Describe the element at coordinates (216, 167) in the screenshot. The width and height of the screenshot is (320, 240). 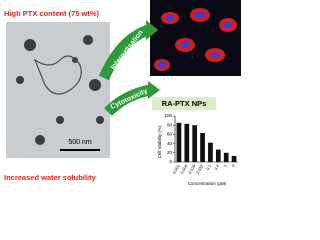
I see `x-tick-label: 0.4` at that location.